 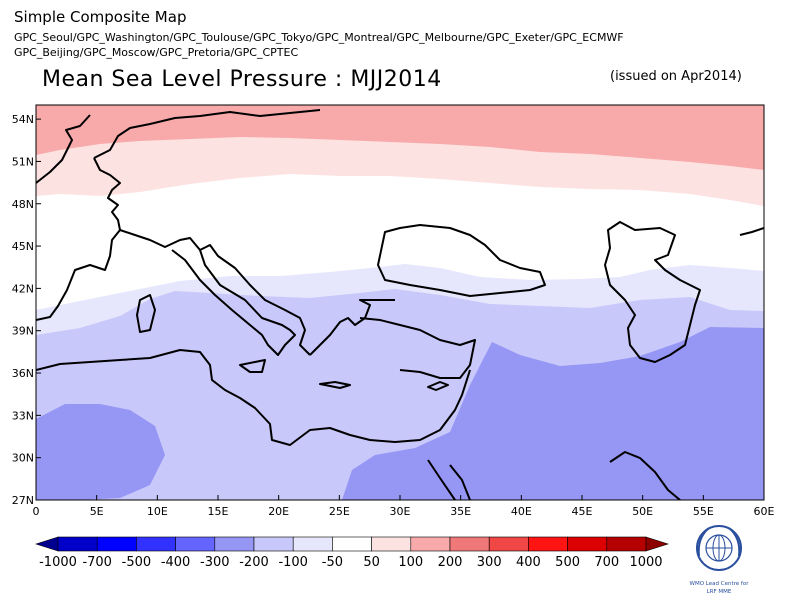 I want to click on colorbar-label: -300, so click(x=215, y=562).